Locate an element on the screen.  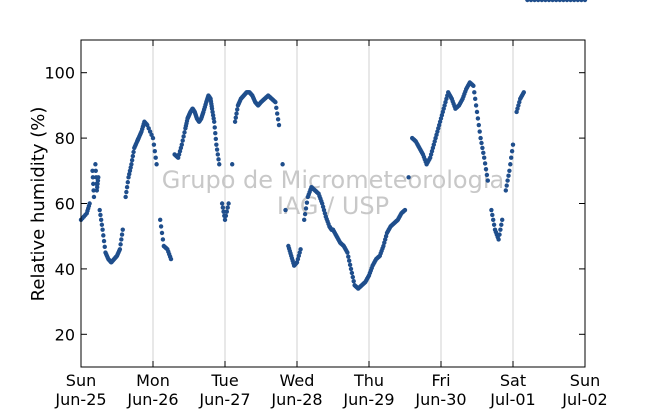
x-tick-label-day: Tue is located at coordinates (224, 380).